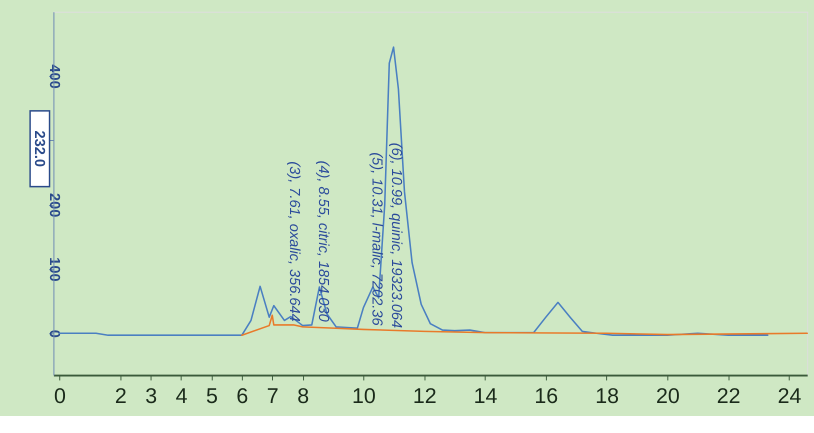  Describe the element at coordinates (790, 396) in the screenshot. I see `x-tick-label: 24` at that location.